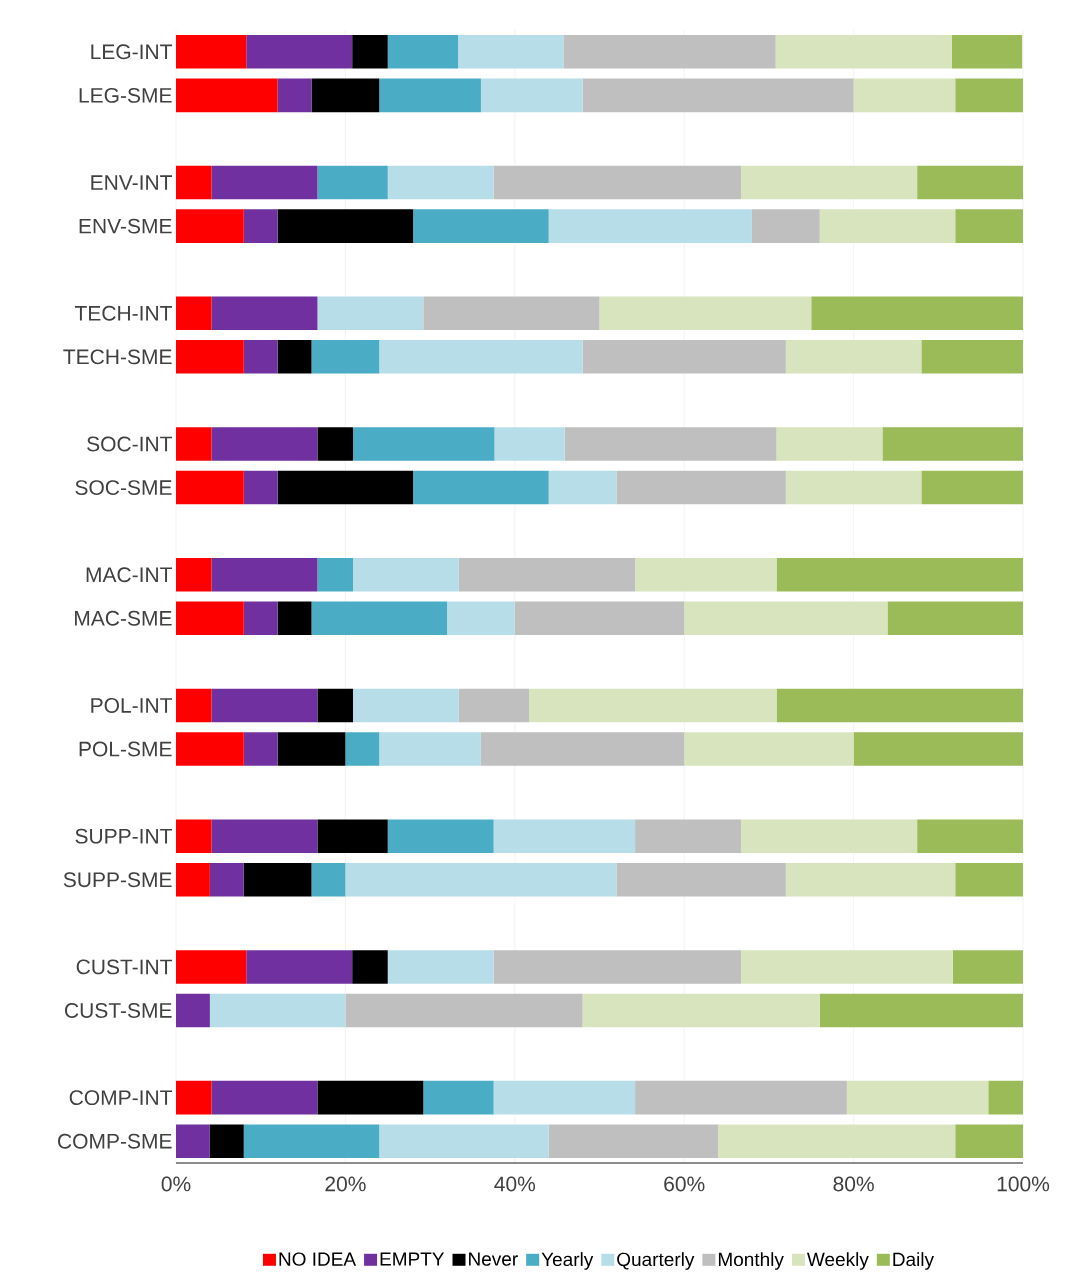 The height and width of the screenshot is (1283, 1066). What do you see at coordinates (123, 836) in the screenshot?
I see `y-tick-label: SUPP-INT` at bounding box center [123, 836].